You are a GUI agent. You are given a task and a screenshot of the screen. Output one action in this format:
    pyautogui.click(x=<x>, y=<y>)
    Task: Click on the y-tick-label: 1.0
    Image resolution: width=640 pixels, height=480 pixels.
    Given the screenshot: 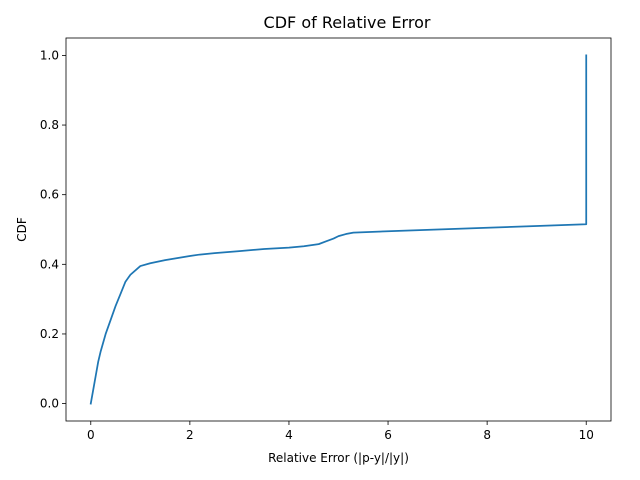 What is the action you would take?
    pyautogui.click(x=49, y=55)
    